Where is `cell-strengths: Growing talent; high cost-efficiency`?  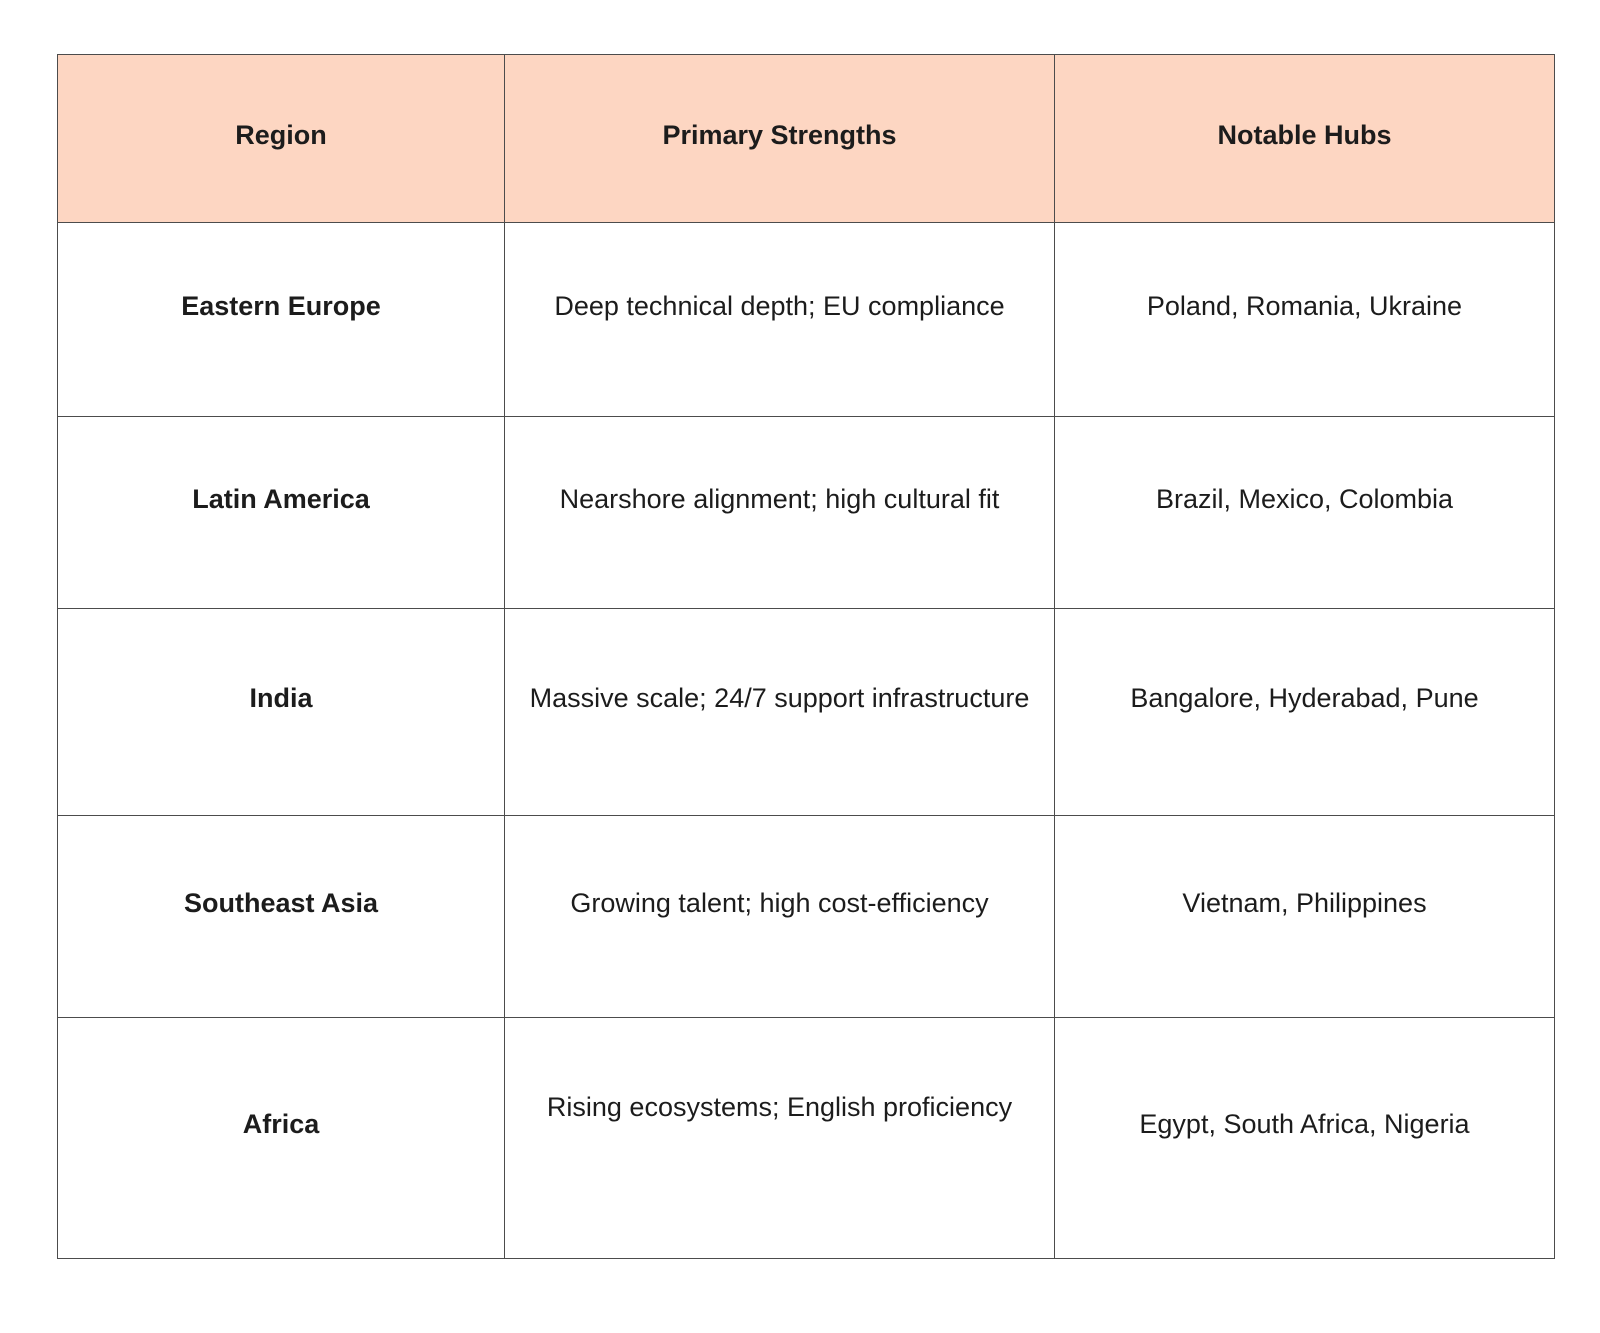 cell-strengths: Growing talent; high cost-efficiency is located at coordinates (779, 916).